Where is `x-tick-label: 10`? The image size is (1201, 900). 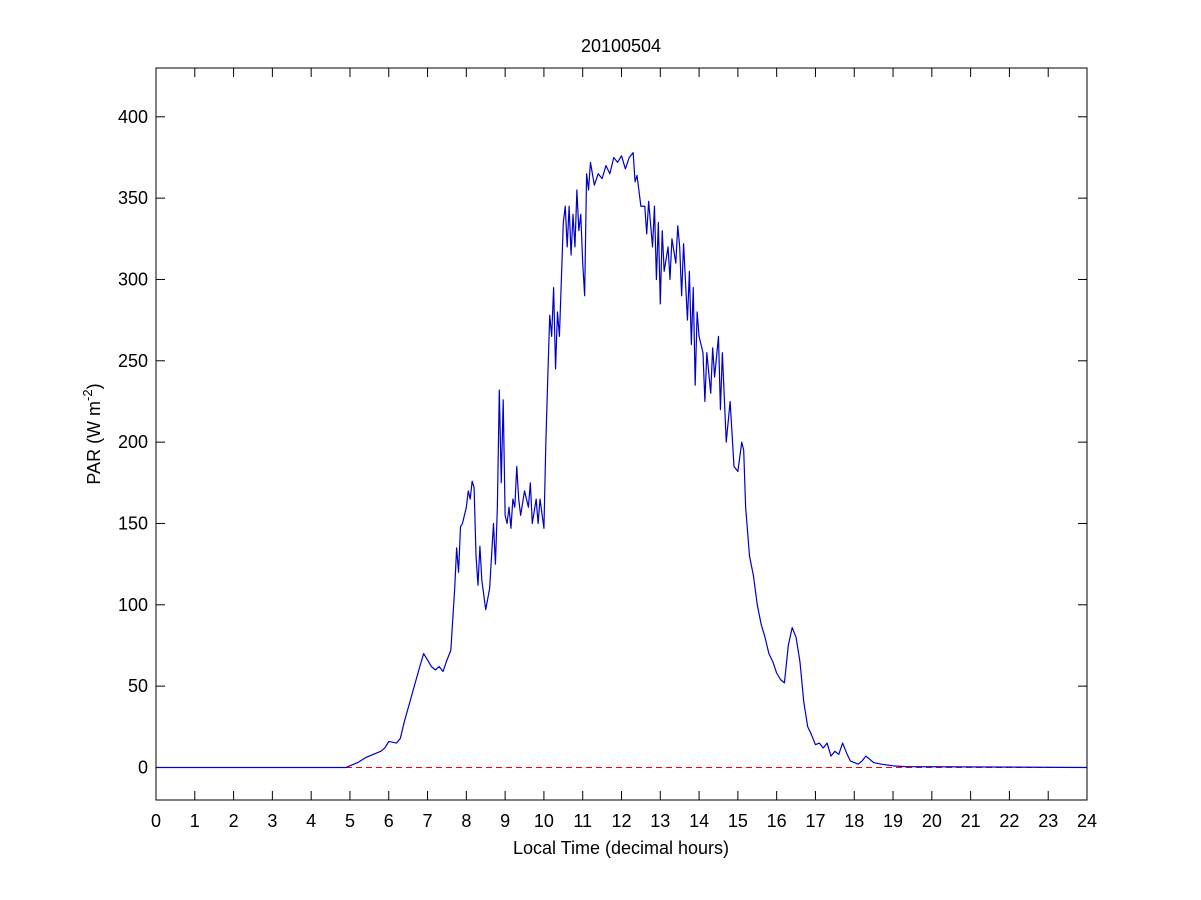
x-tick-label: 10 is located at coordinates (544, 821).